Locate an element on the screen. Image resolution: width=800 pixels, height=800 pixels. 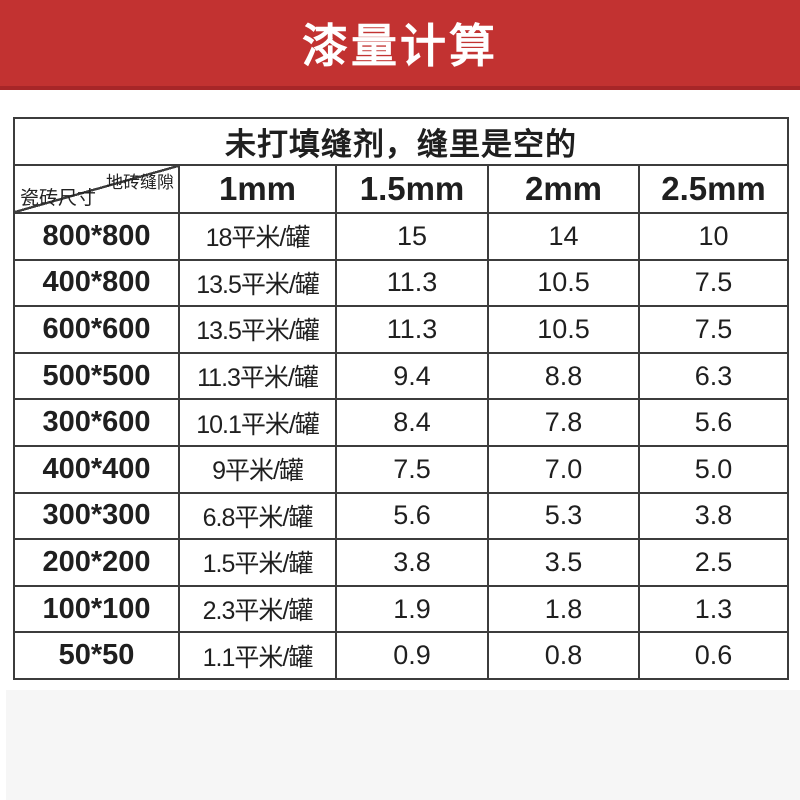
value-cell: 1.5平米/罐 is located at coordinates (257, 562).